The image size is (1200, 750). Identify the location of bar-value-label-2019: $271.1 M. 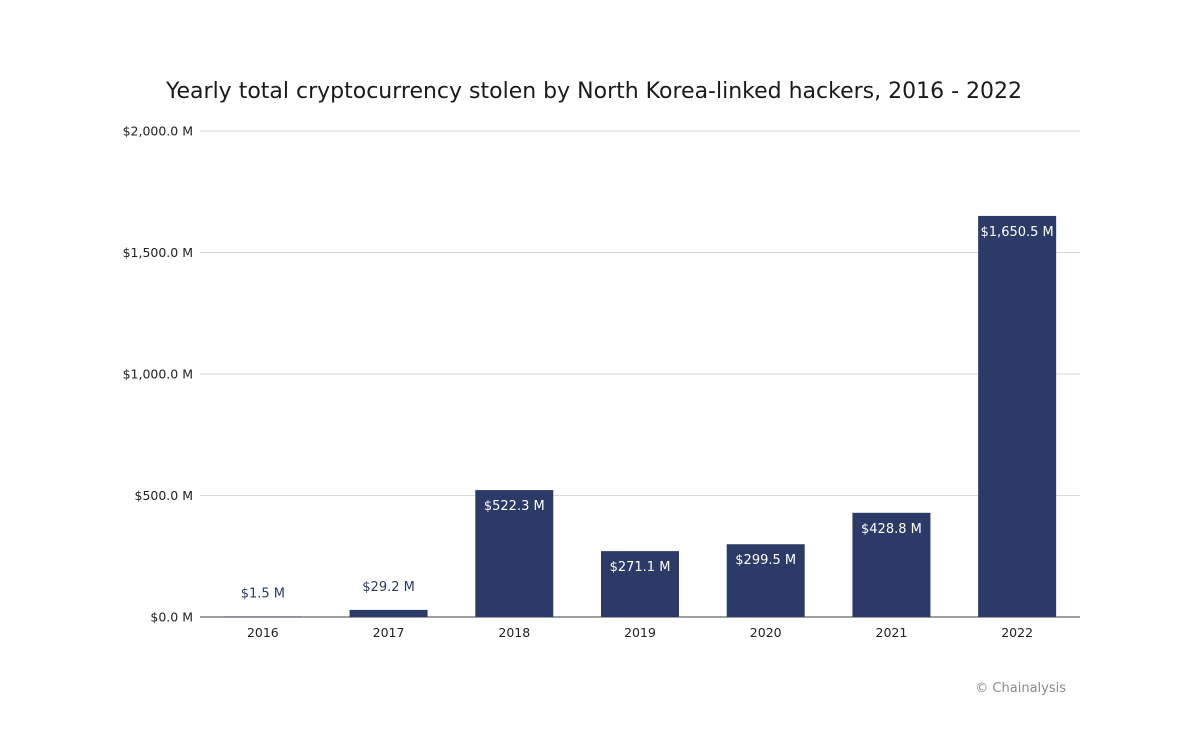
(640, 567).